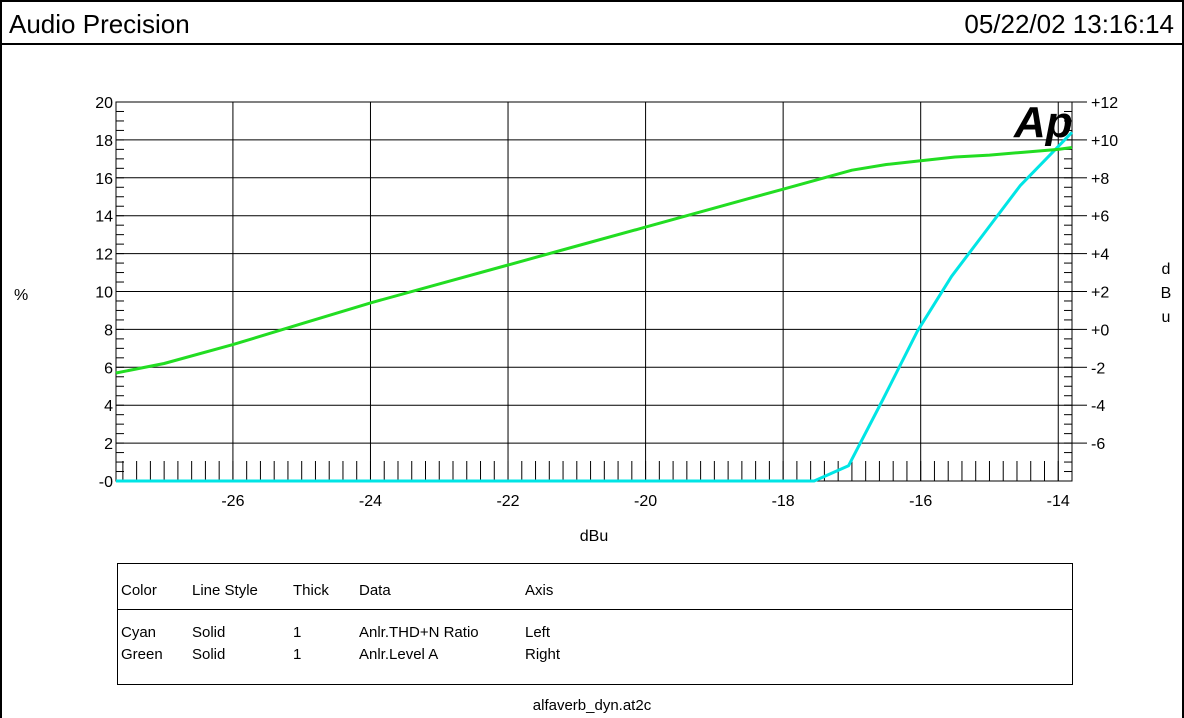 This screenshot has width=1184, height=718. Describe the element at coordinates (645, 501) in the screenshot. I see `x-tick-label: -20` at that location.